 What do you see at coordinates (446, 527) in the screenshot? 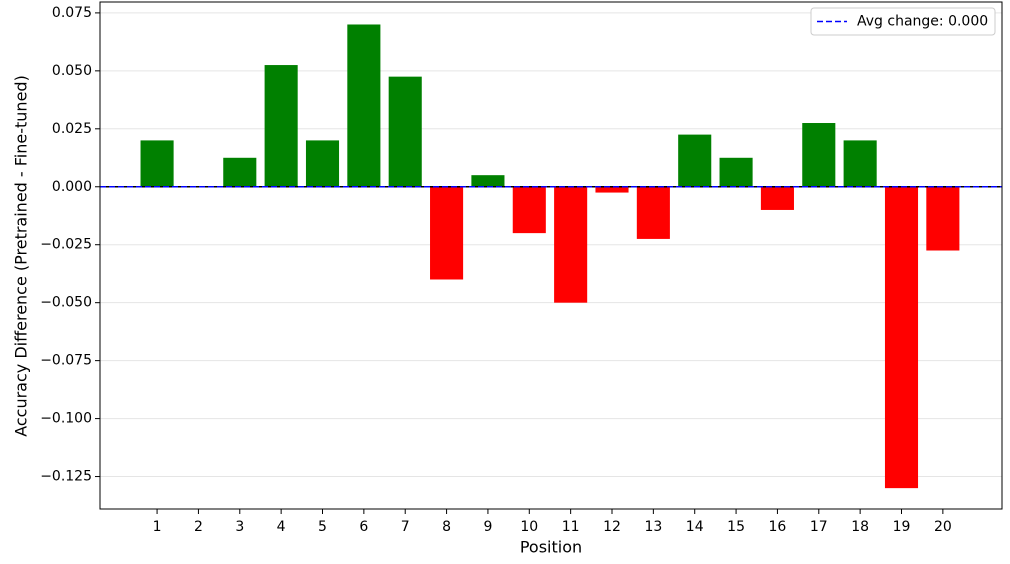
I see `x-tick-label: 8` at bounding box center [446, 527].